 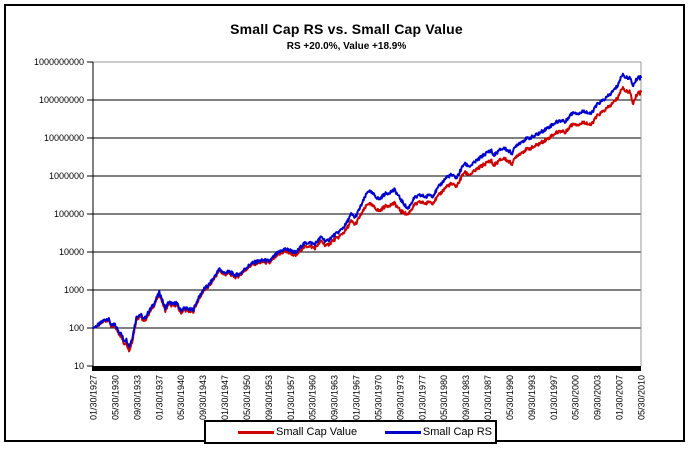 I want to click on x-axis-tick-label: 01/30/1947, so click(x=225, y=397).